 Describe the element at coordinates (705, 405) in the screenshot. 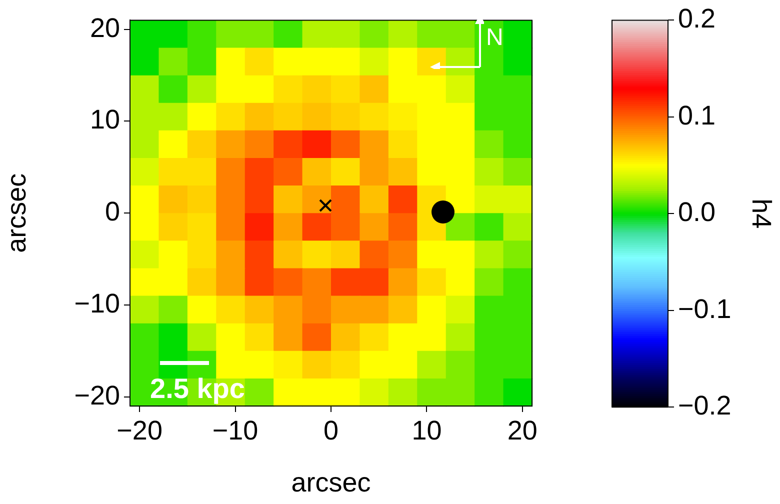

I see `color-bar-label: −0.2` at that location.